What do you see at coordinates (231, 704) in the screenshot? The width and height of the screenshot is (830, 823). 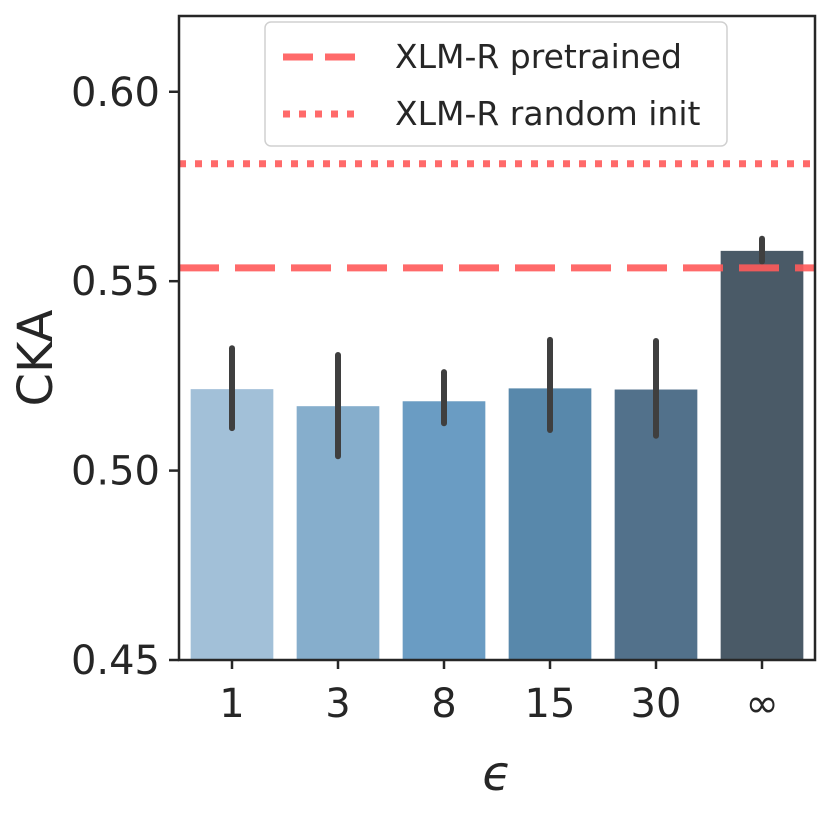 I see `x-tick-label: 1` at bounding box center [231, 704].